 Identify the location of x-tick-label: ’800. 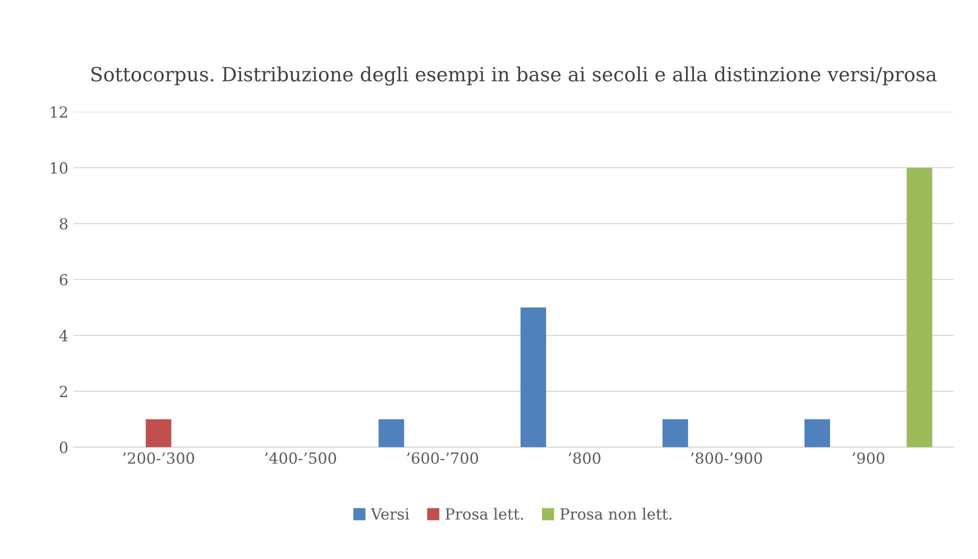
(584, 458).